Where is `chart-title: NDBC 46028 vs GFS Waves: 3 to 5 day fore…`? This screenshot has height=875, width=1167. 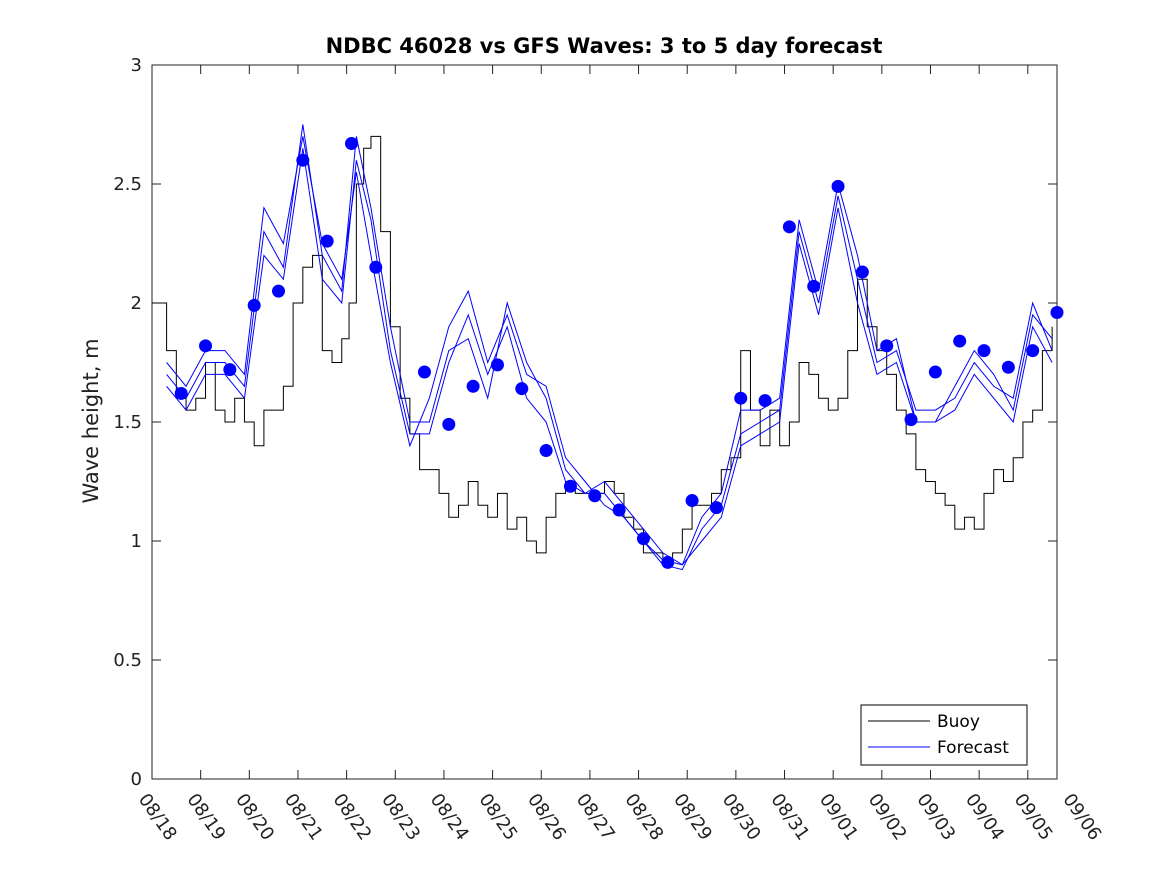
chart-title: NDBC 46028 vs GFS Waves: 3 to 5 day fore… is located at coordinates (604, 46).